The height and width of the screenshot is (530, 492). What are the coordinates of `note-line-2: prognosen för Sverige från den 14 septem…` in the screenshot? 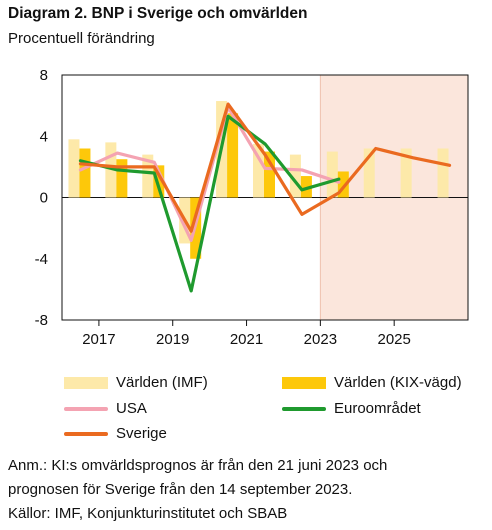 It's located at (180, 489).